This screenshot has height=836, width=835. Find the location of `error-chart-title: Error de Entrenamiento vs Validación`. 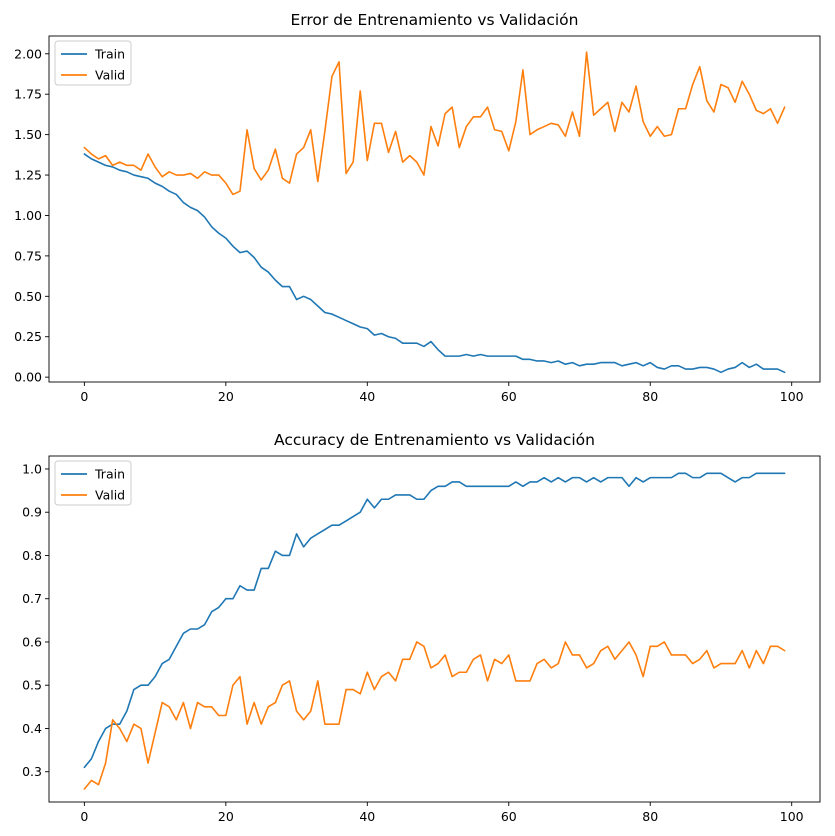

error-chart-title: Error de Entrenamiento vs Validación is located at coordinates (434, 20).